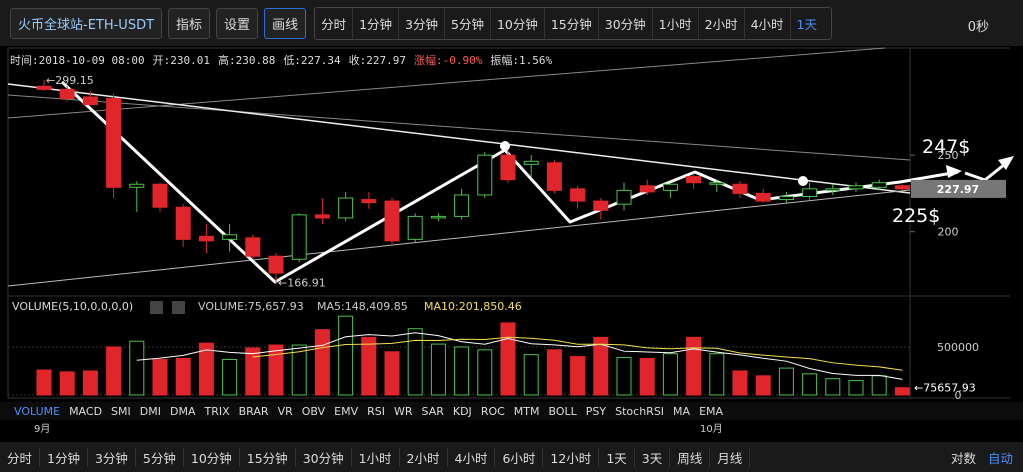  What do you see at coordinates (217, 411) in the screenshot?
I see `indicator-tab: TRIX` at bounding box center [217, 411].